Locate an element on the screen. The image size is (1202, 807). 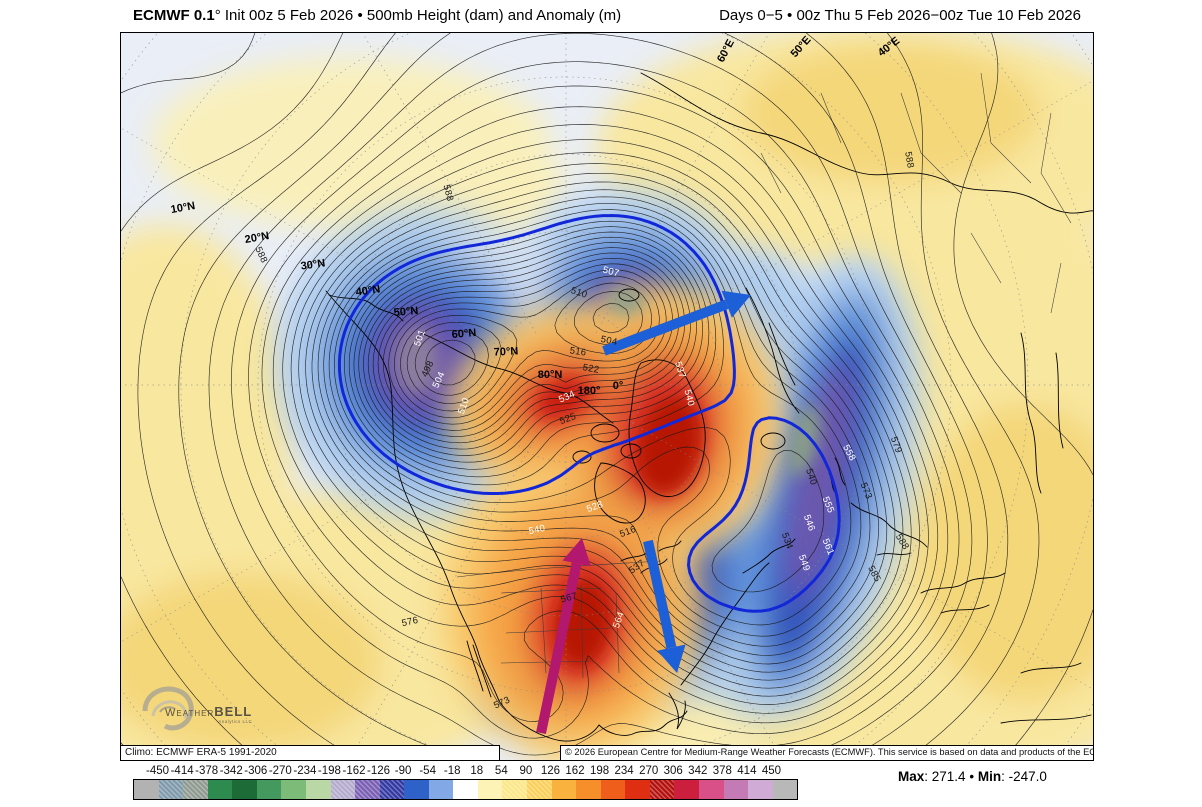
colorbar-tick-label: 378 is located at coordinates (722, 771).